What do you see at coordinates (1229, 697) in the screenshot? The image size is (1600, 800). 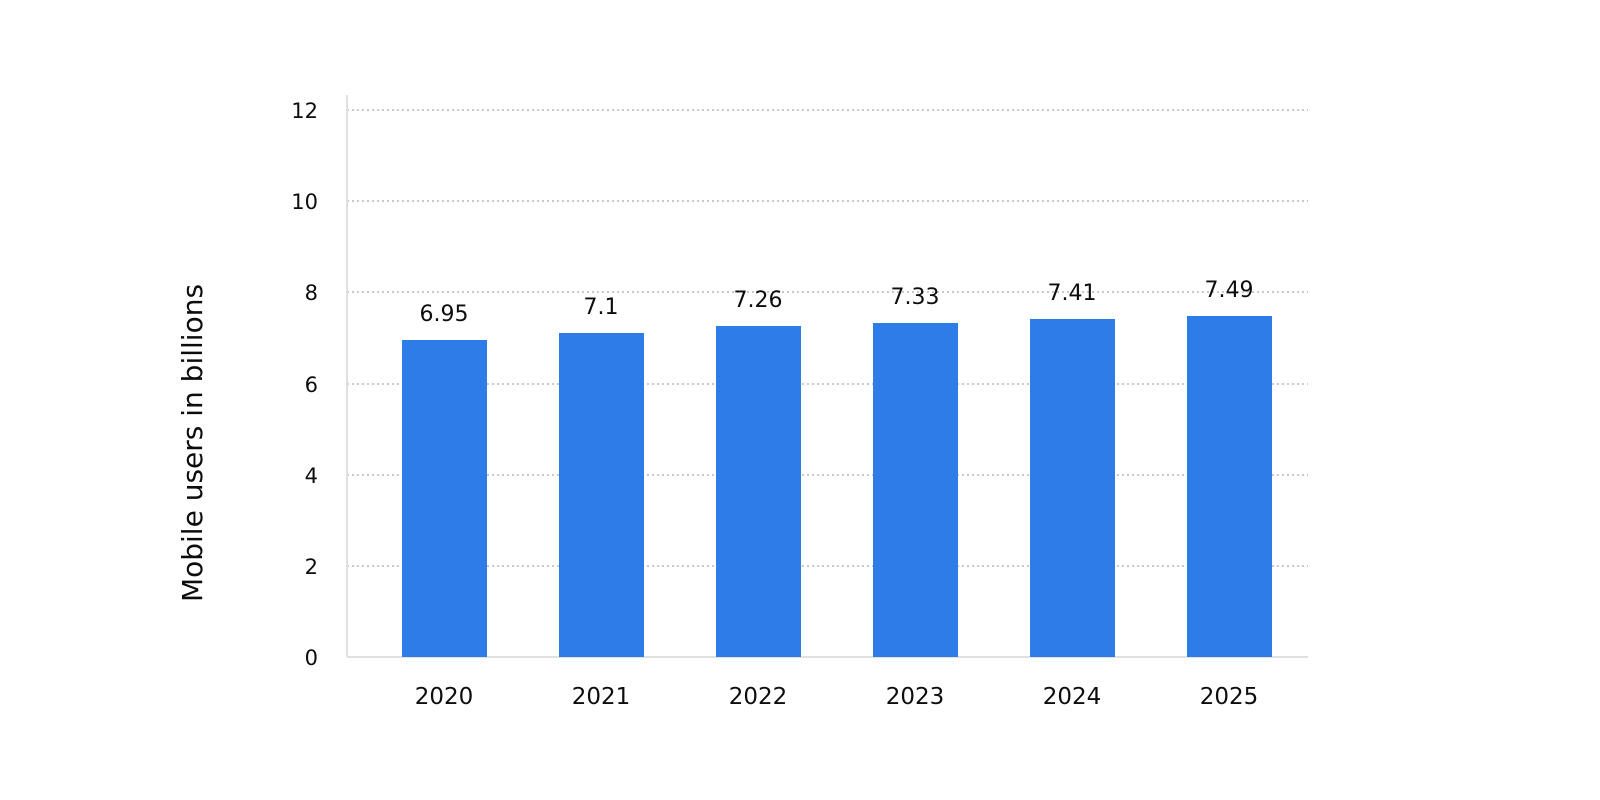 I see `x-tick-label: 2025` at bounding box center [1229, 697].